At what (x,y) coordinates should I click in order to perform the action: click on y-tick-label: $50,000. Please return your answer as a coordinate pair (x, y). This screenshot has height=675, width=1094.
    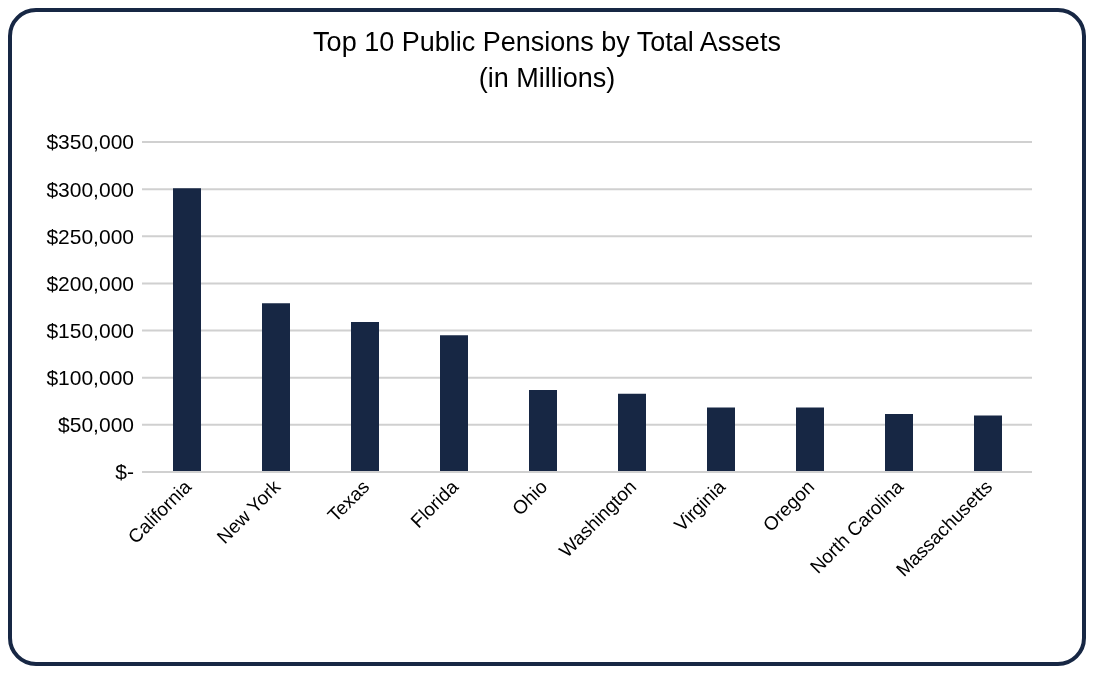
    Looking at the image, I should click on (96, 425).